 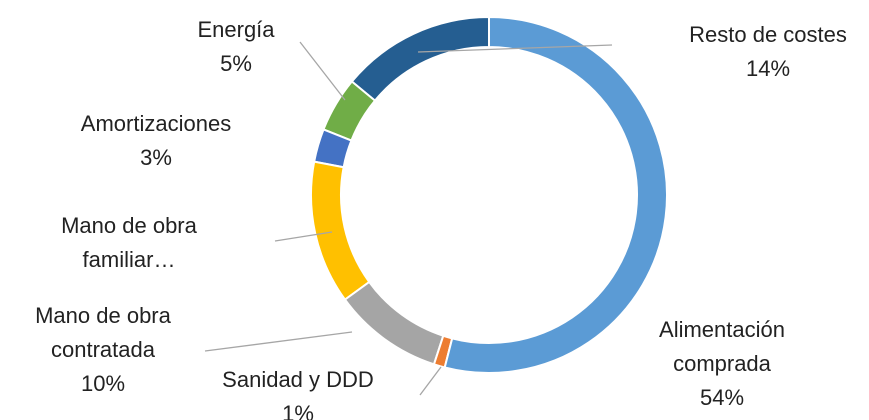 What do you see at coordinates (753, 52) in the screenshot?
I see `data-label: Resto de costes 14%` at bounding box center [753, 52].